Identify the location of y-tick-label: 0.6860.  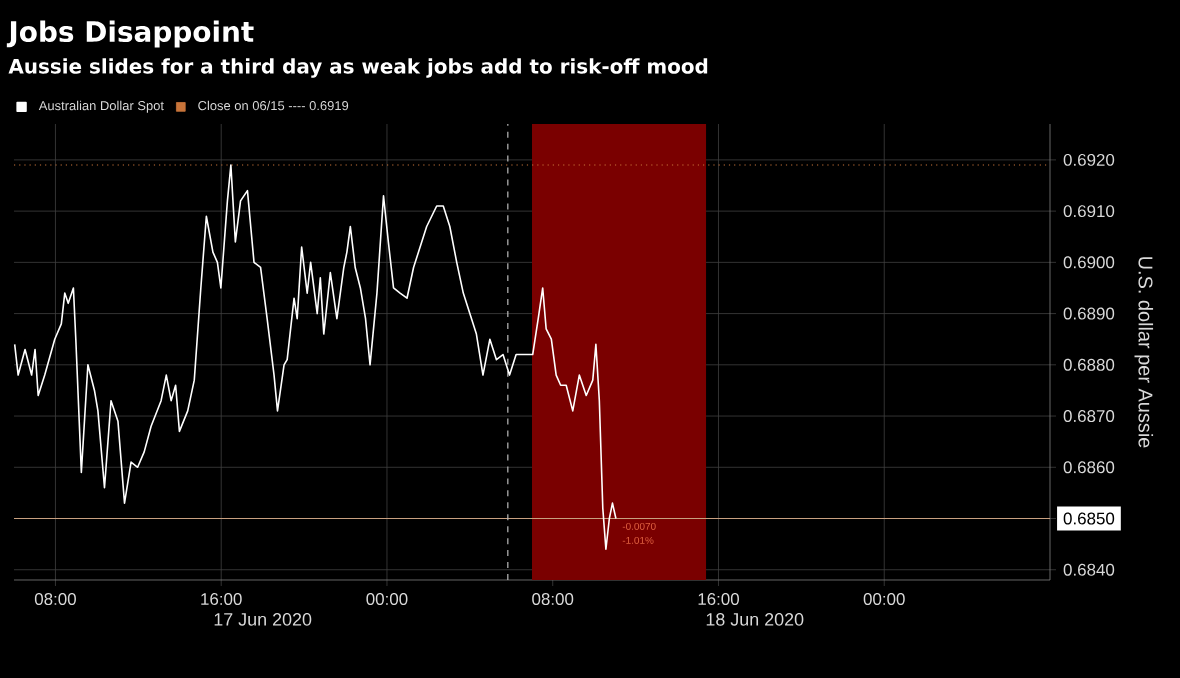
(1089, 467).